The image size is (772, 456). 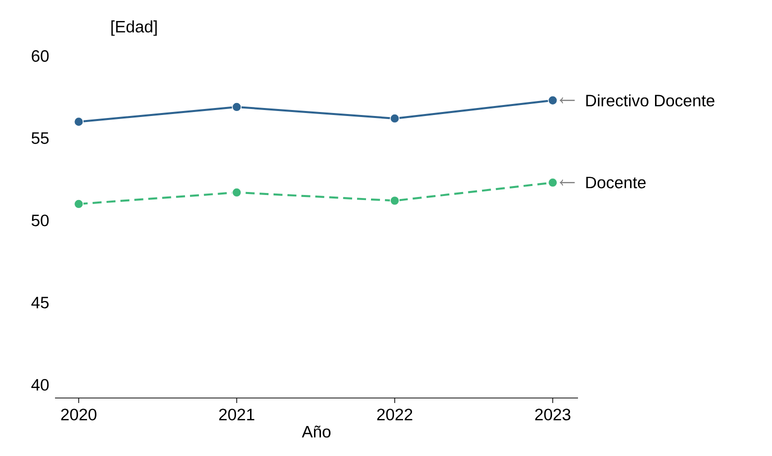 What do you see at coordinates (78, 414) in the screenshot?
I see `x-tick-label: 2020` at bounding box center [78, 414].